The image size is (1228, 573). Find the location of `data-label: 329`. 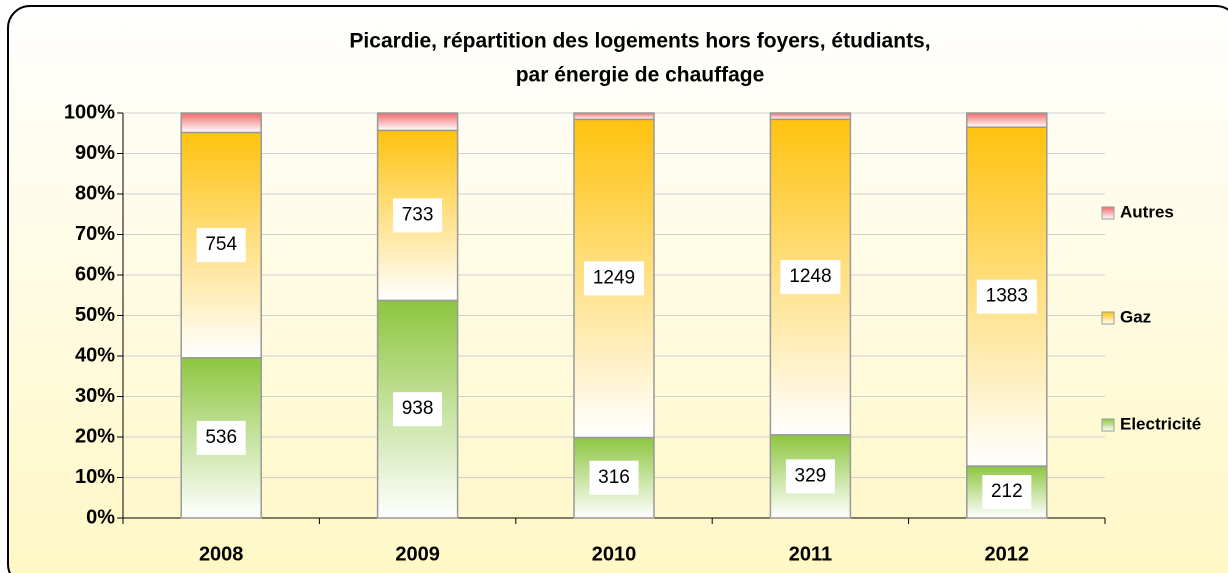

data-label: 329 is located at coordinates (811, 475).